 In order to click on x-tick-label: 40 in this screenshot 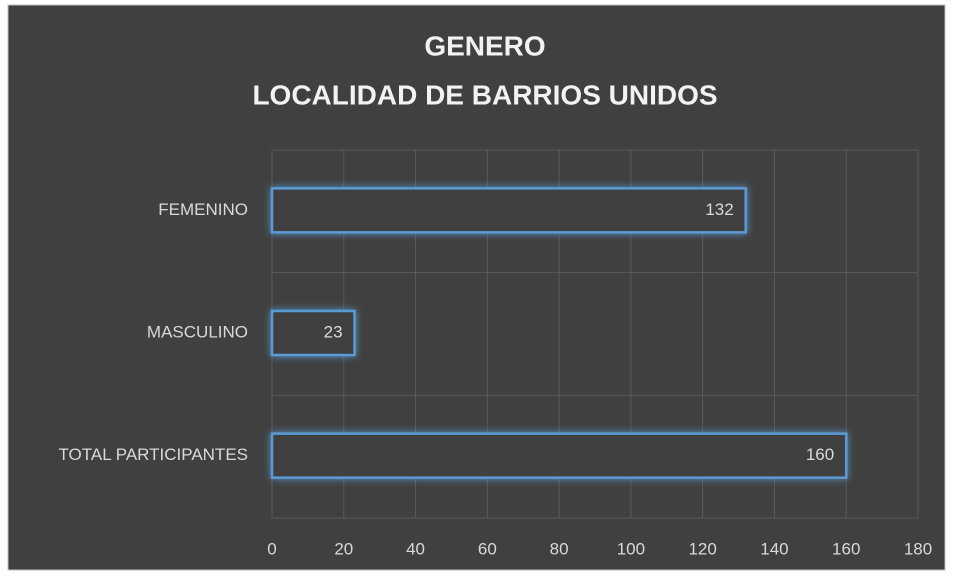, I will do `click(415, 548)`.